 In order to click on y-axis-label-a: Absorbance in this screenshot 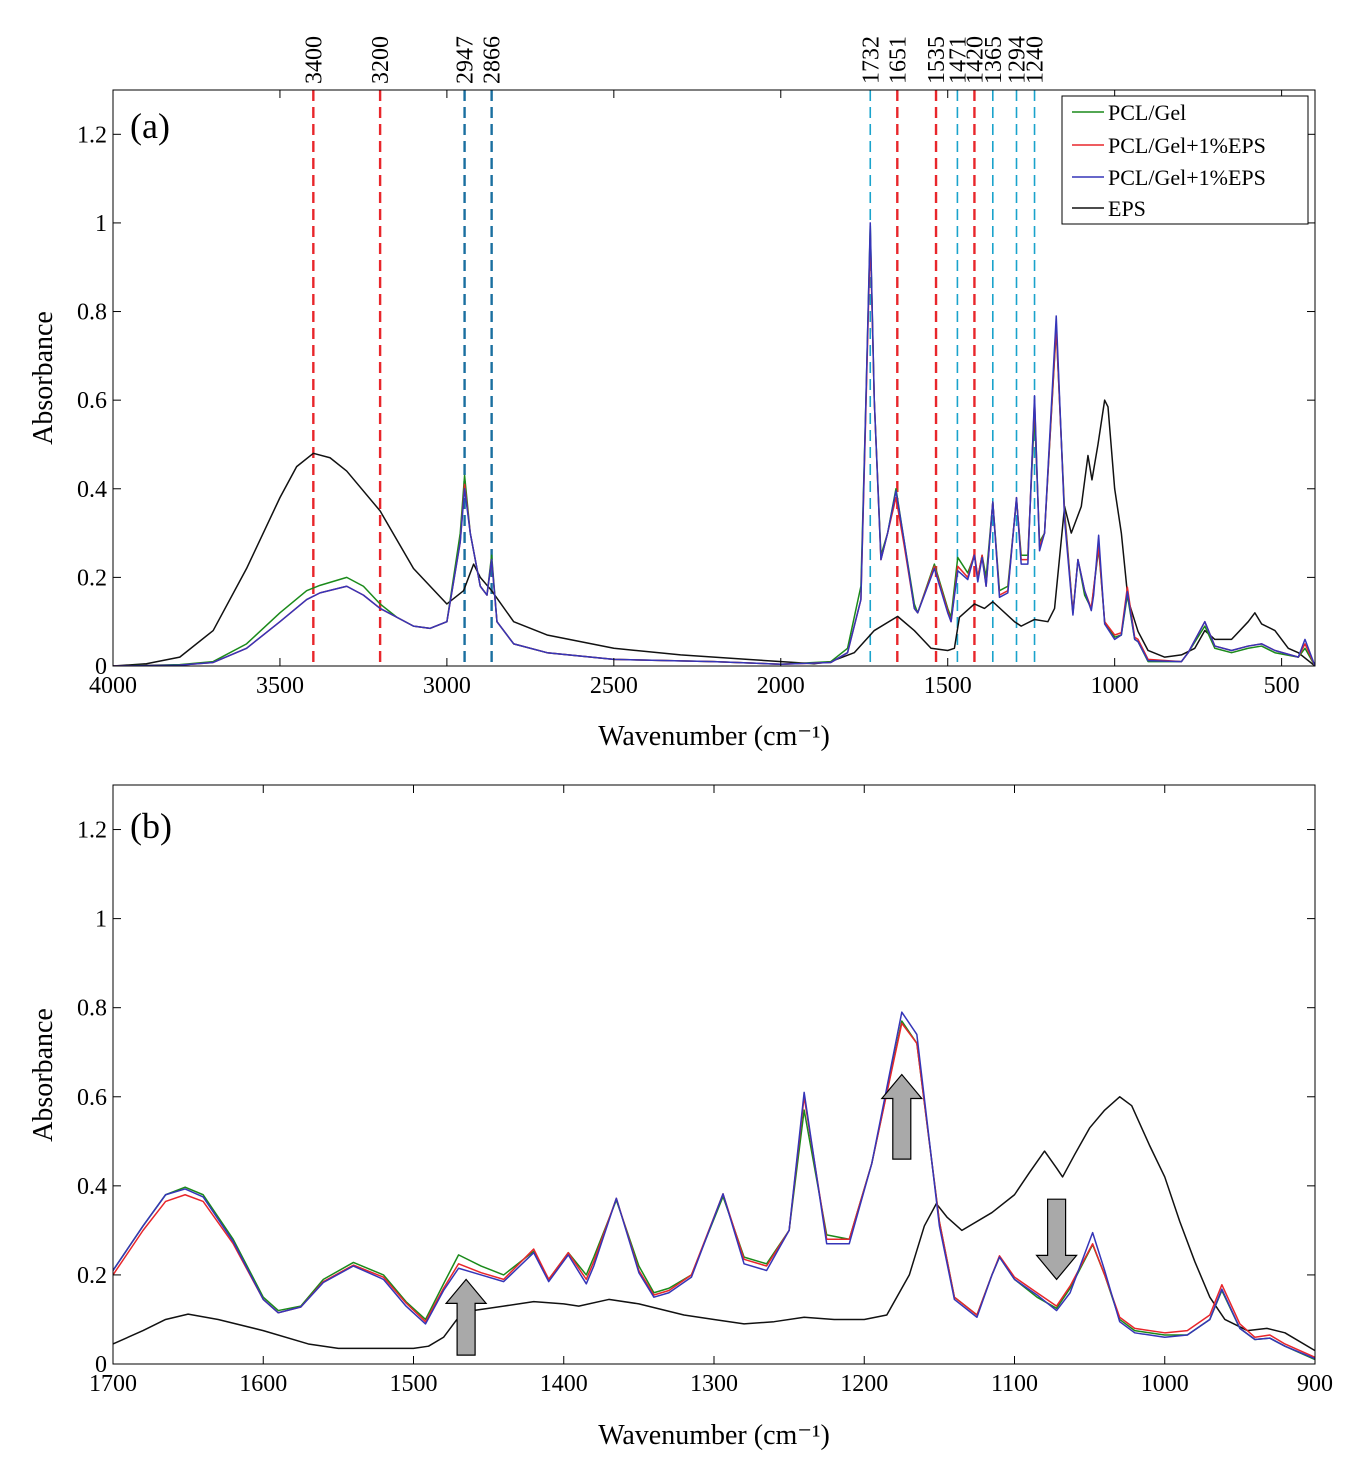, I will do `click(43, 378)`.